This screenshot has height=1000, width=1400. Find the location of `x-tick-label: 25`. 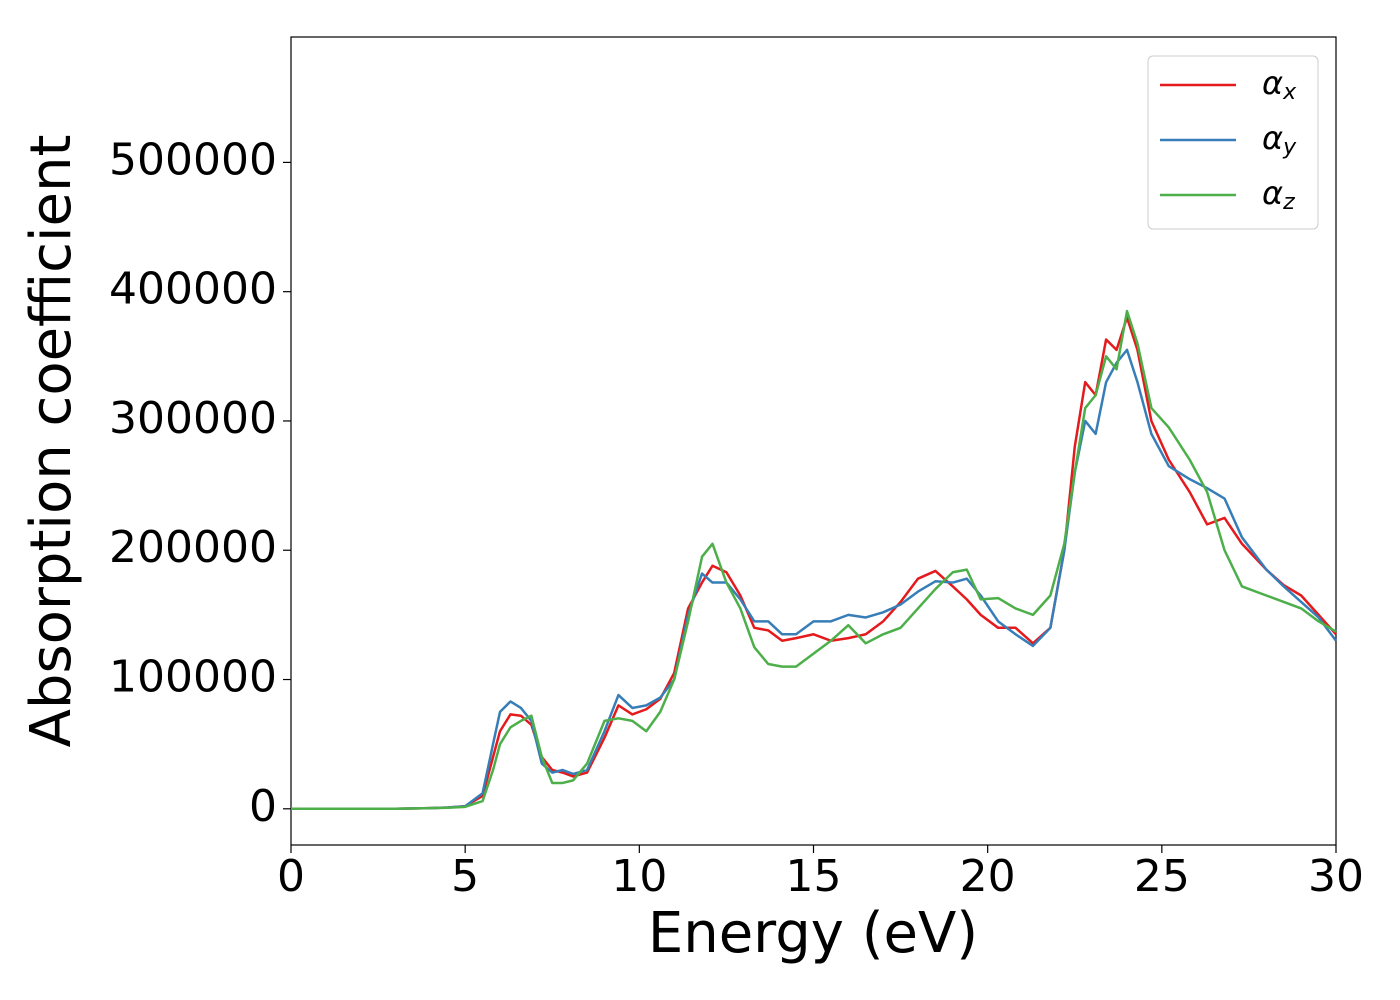

x-tick-label: 25 is located at coordinates (1162, 876).